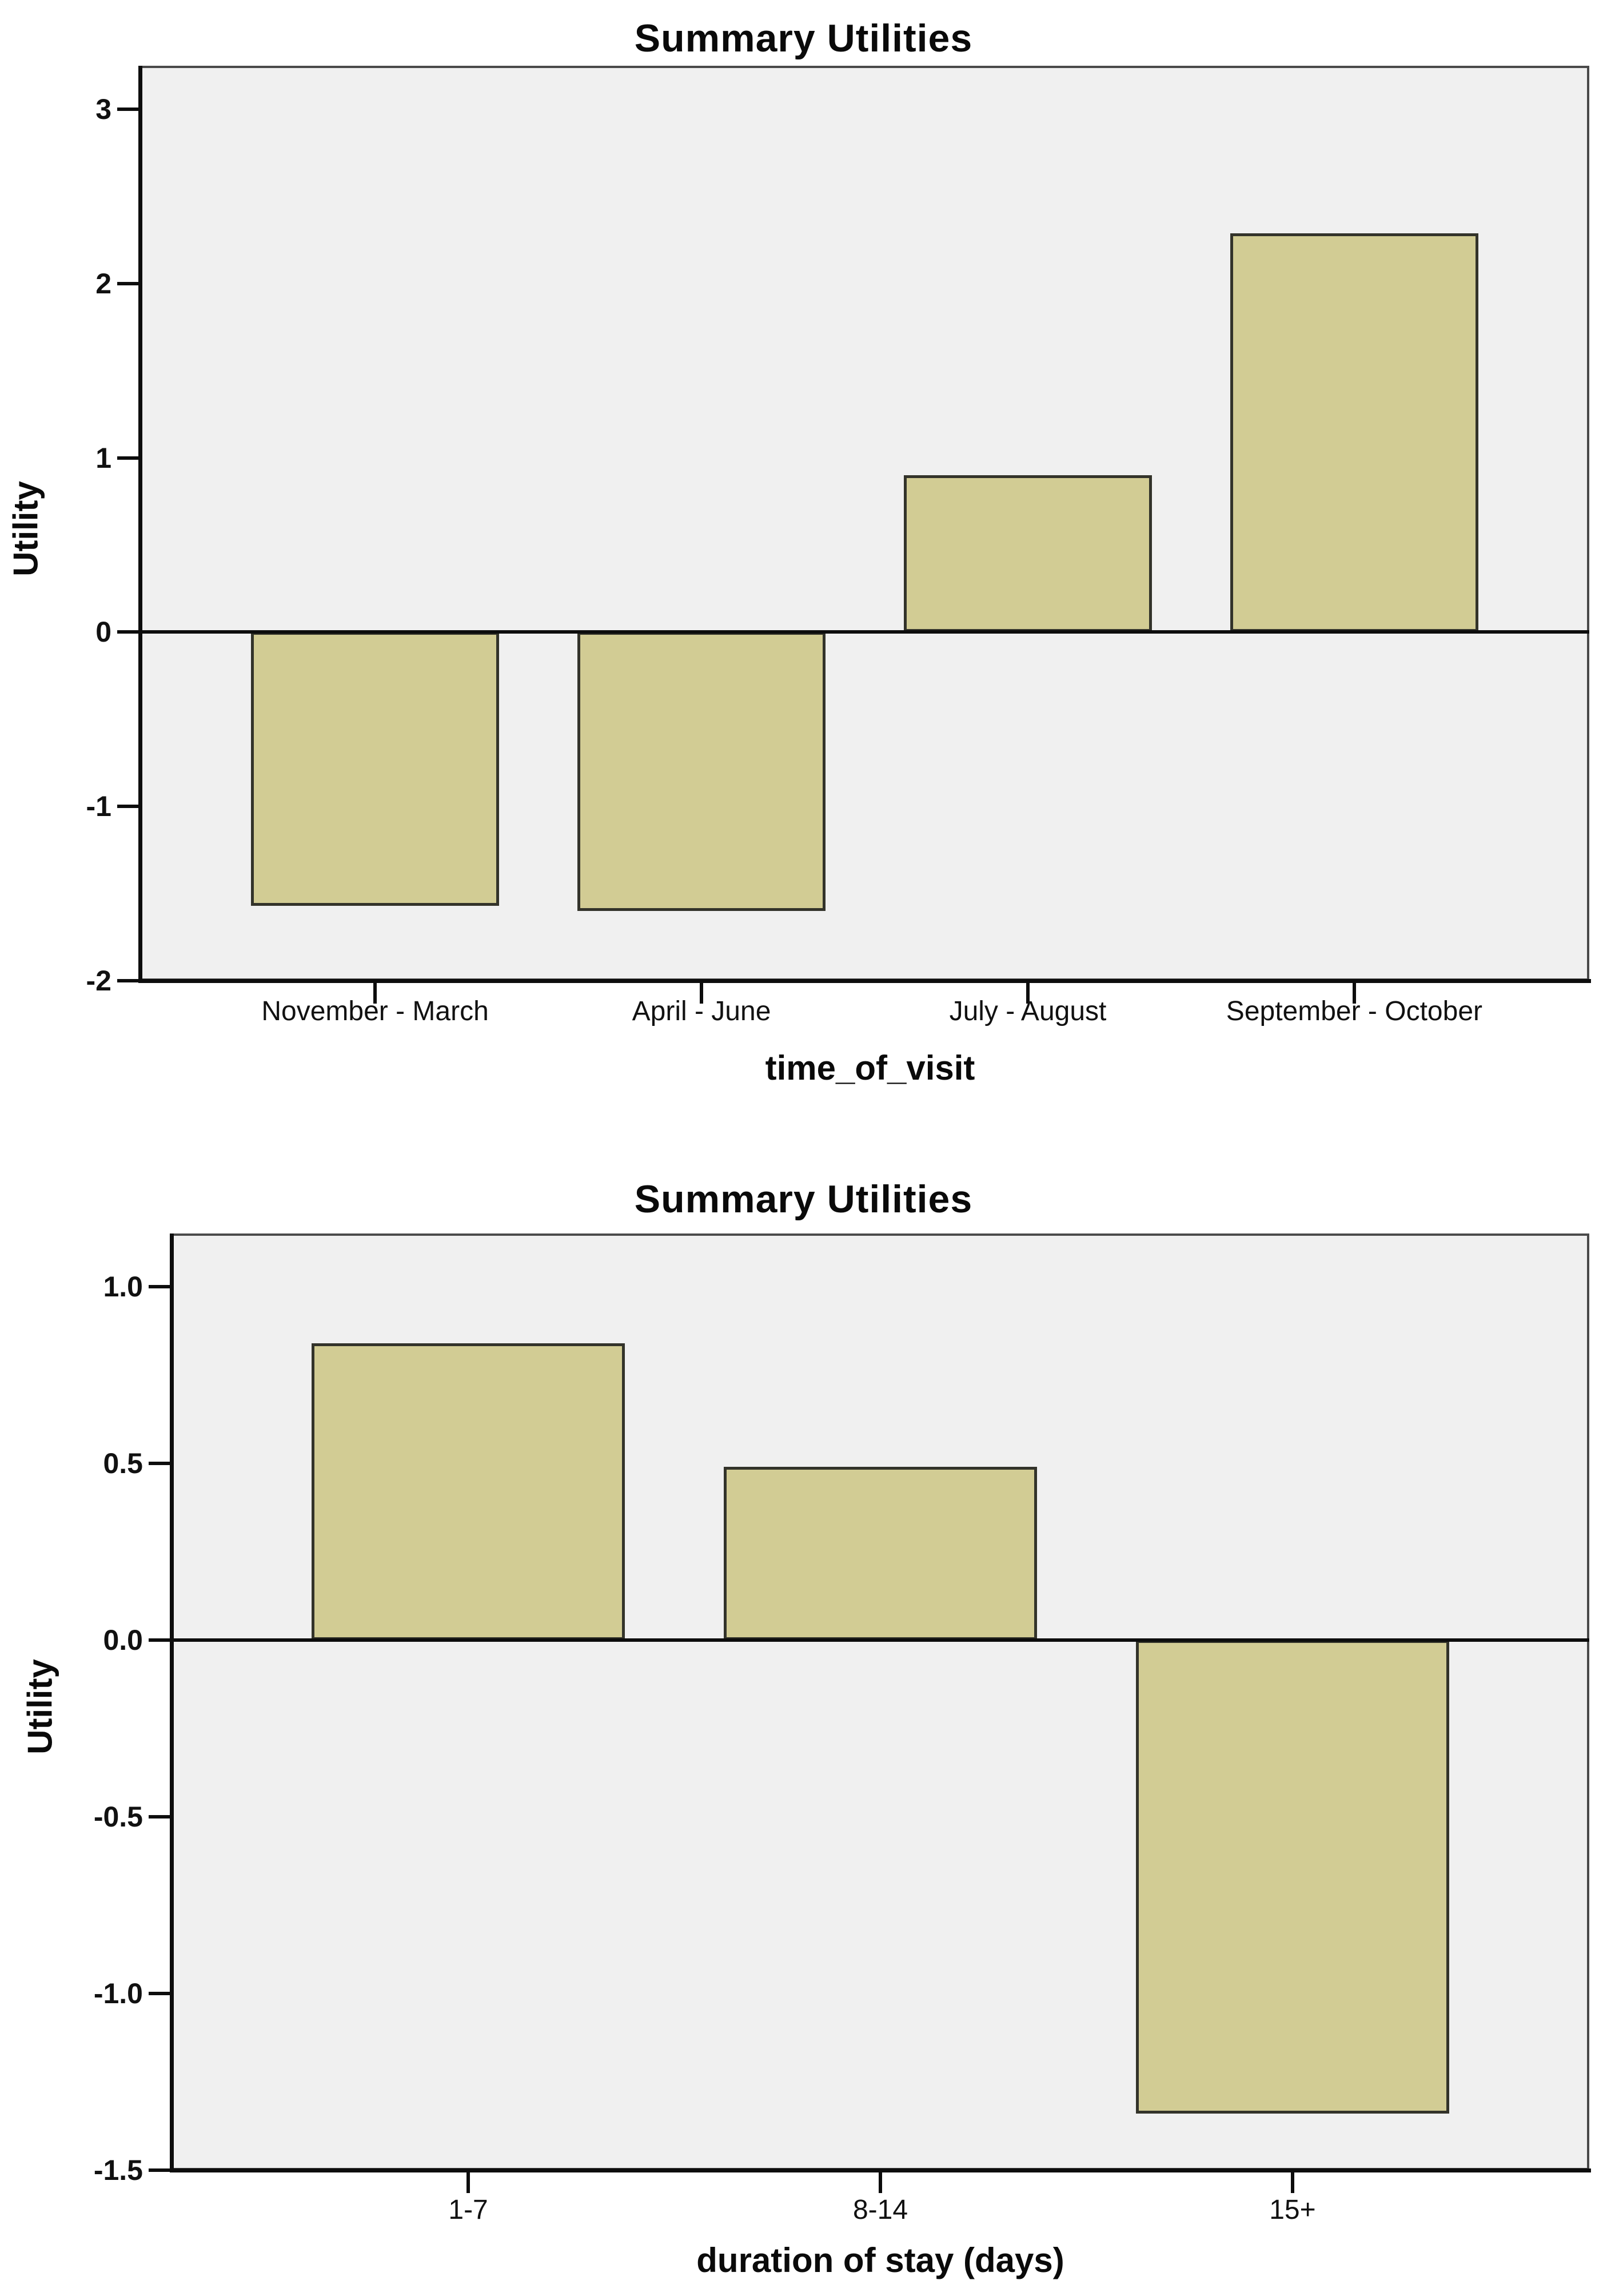 Image resolution: width=1607 pixels, height=2296 pixels. Describe the element at coordinates (803, 1199) in the screenshot. I see `chart-title-bottom: Summary Utilities` at that location.